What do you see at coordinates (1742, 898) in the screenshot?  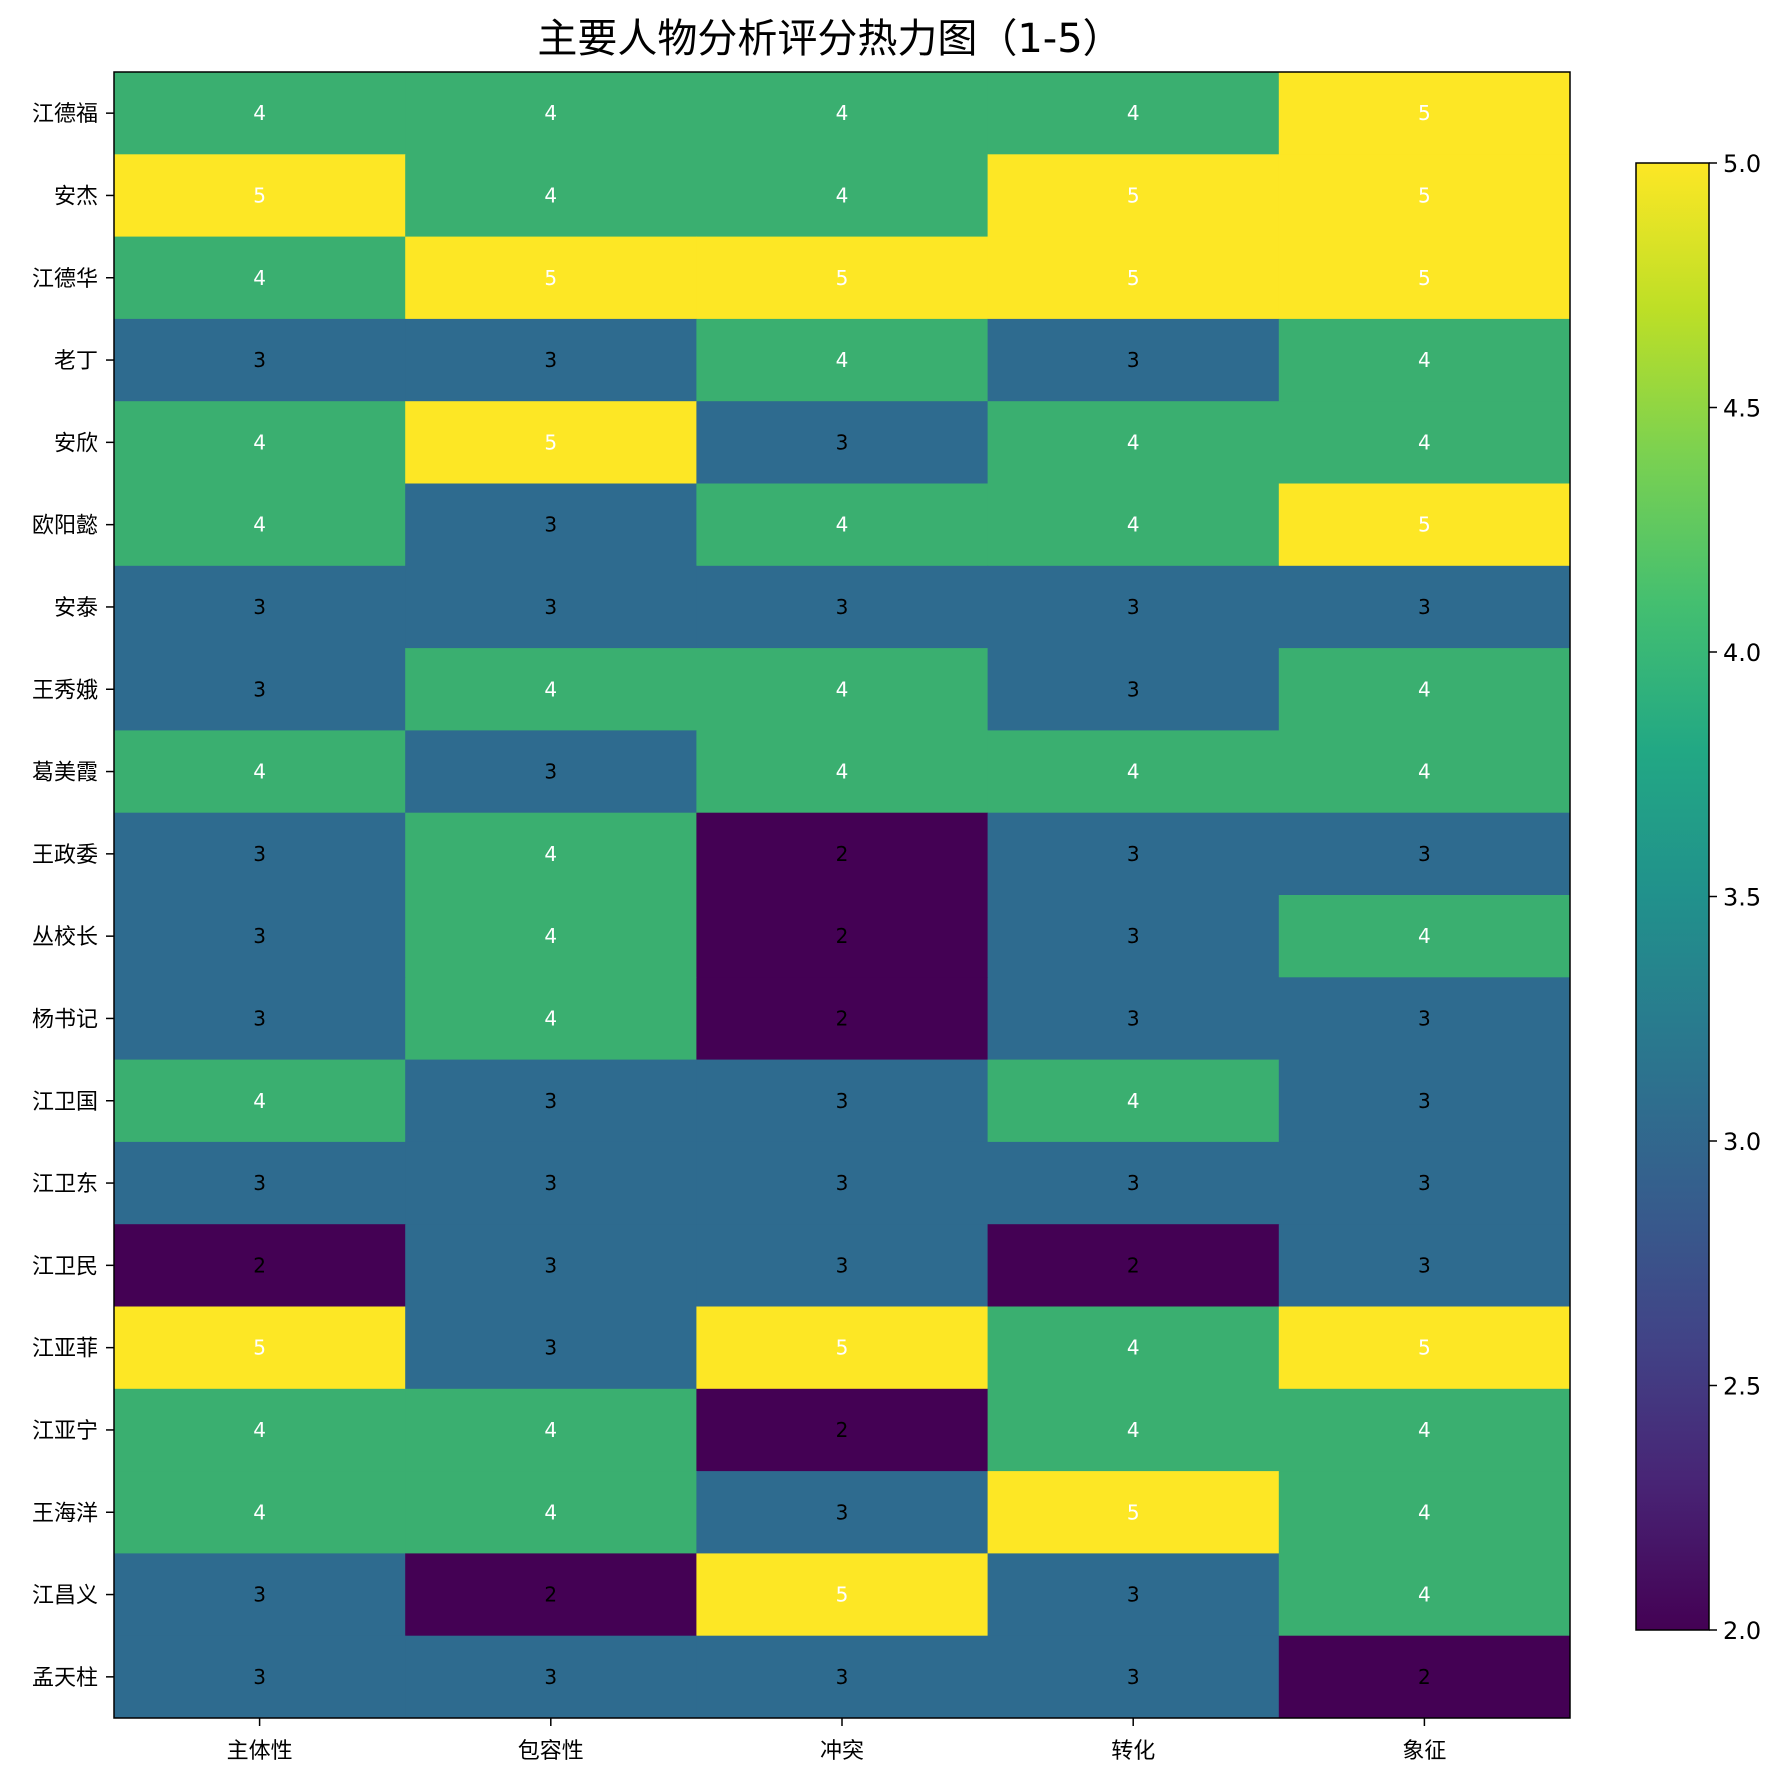 I see `colorbar-tick-label: 3.5` at bounding box center [1742, 898].